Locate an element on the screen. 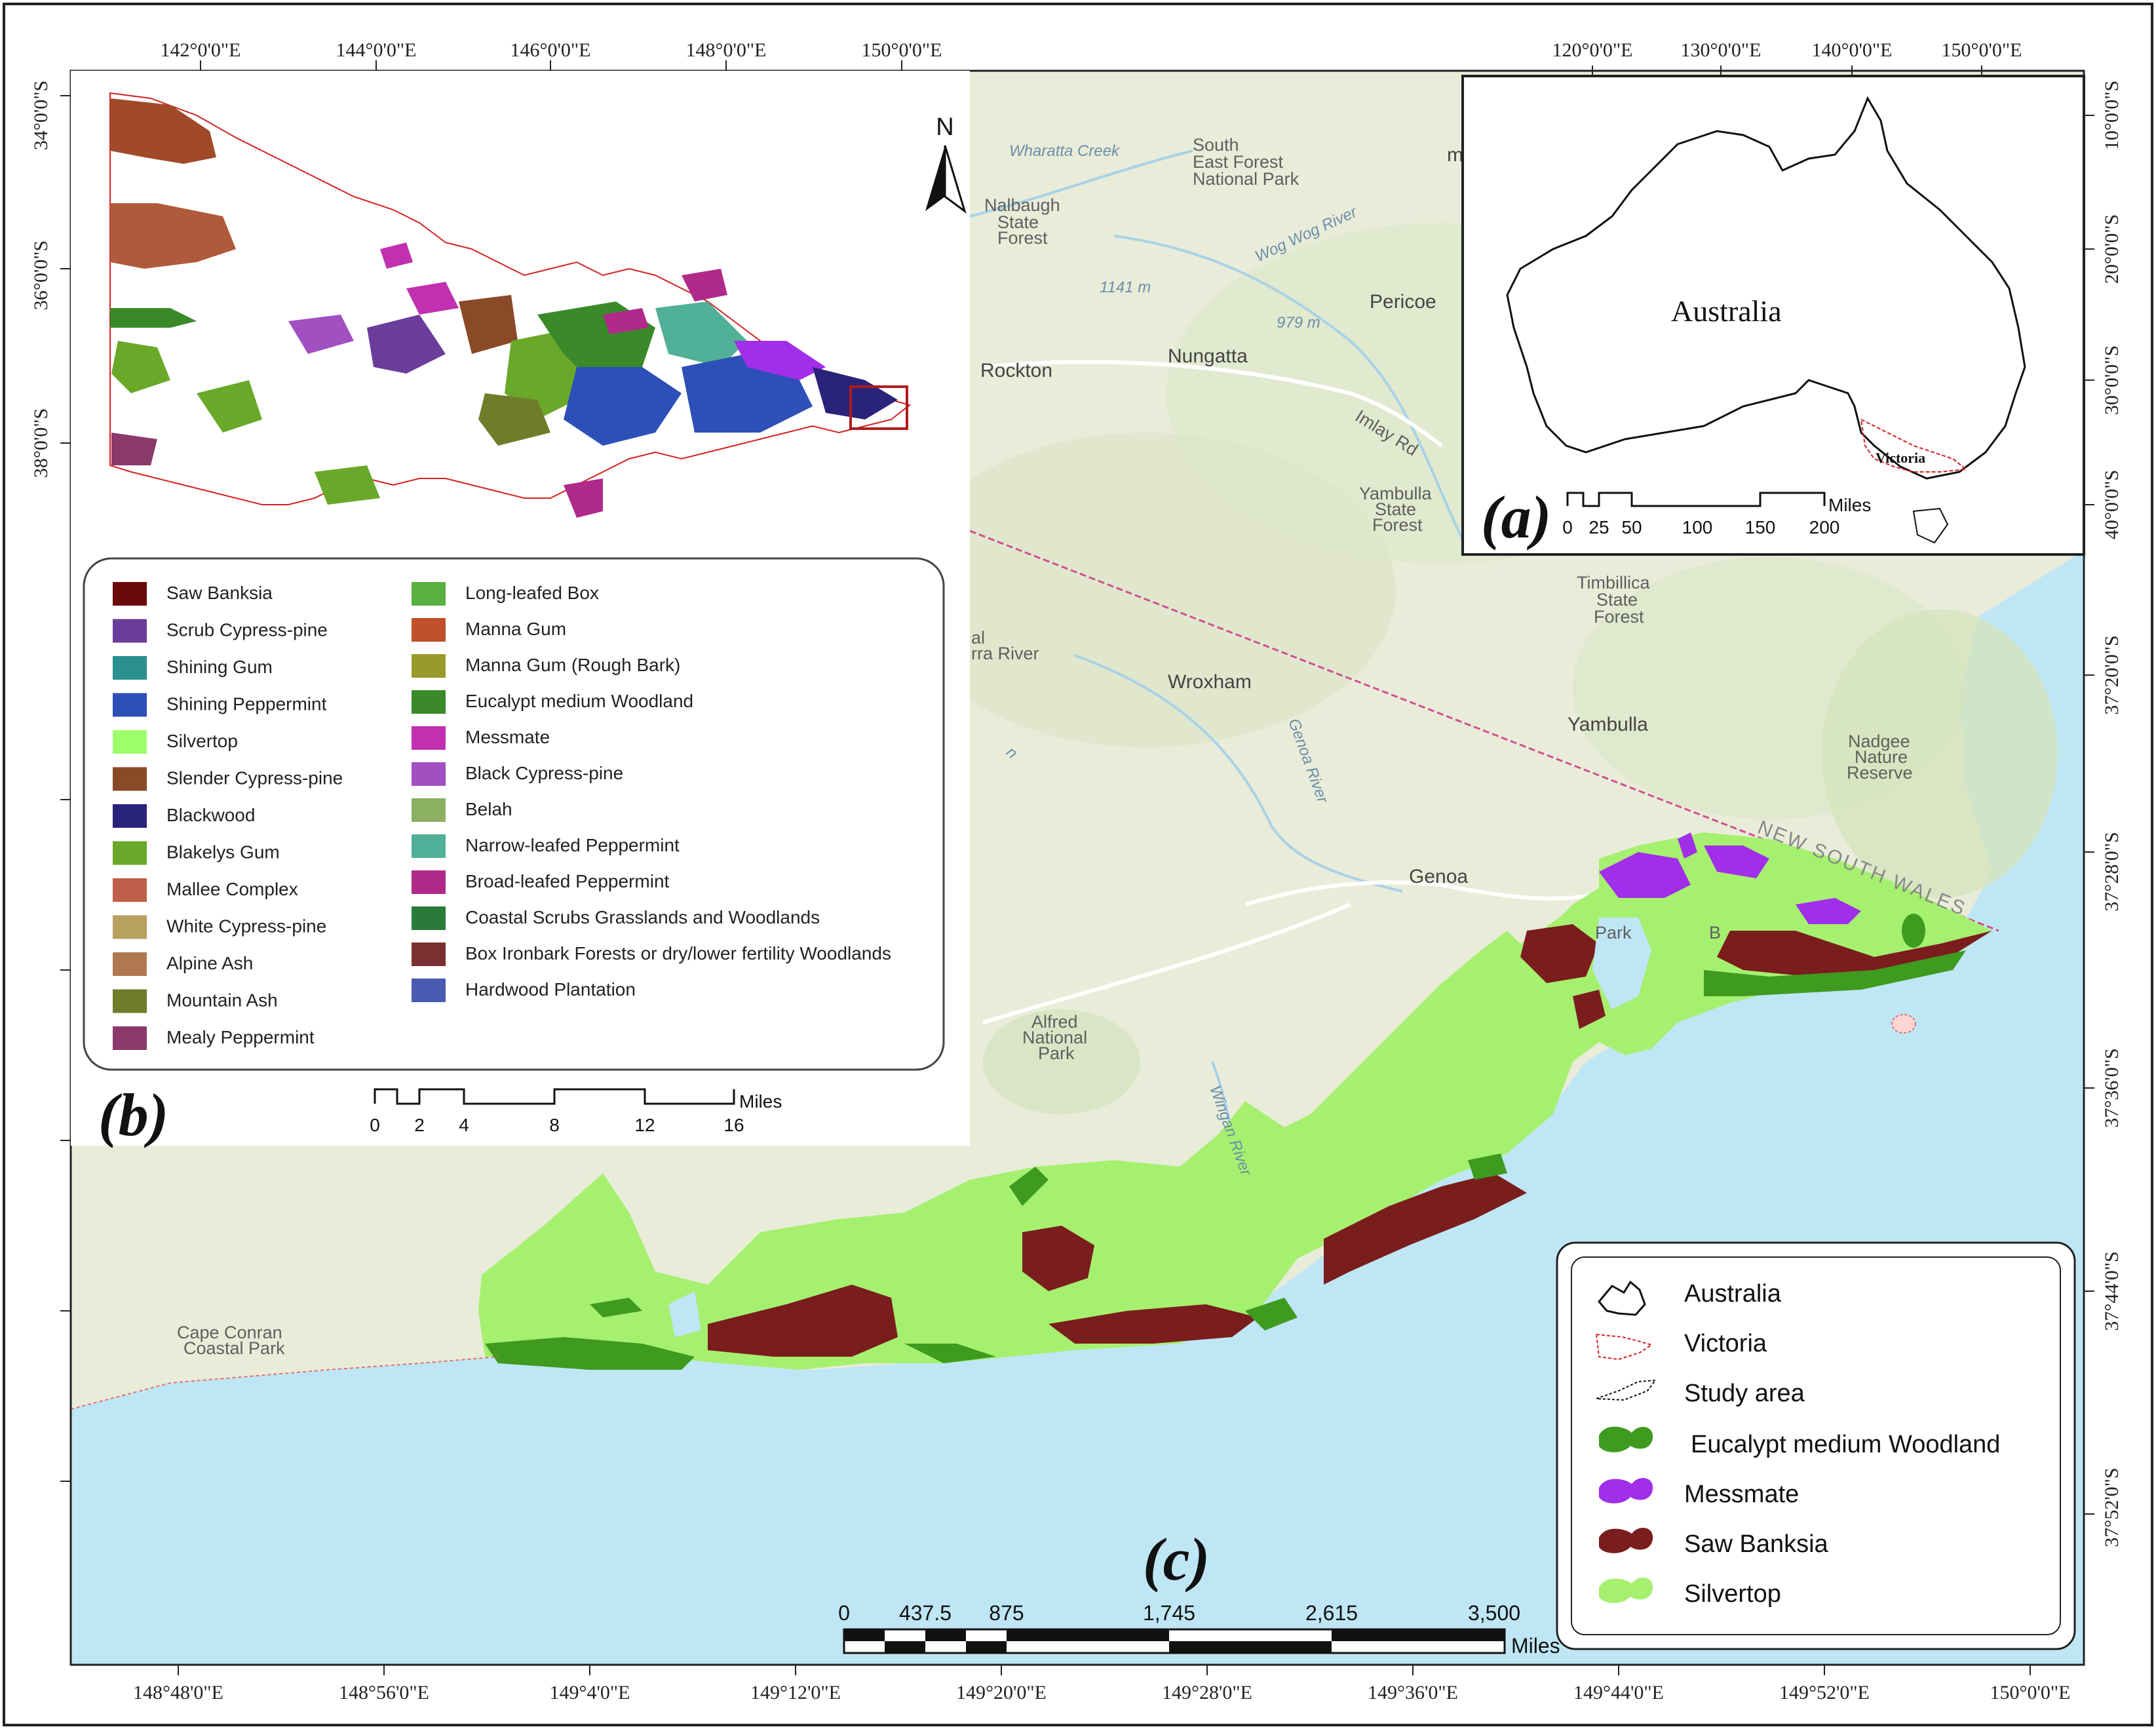  legend-label: Narrow-leafed Peppermint is located at coordinates (572, 845).